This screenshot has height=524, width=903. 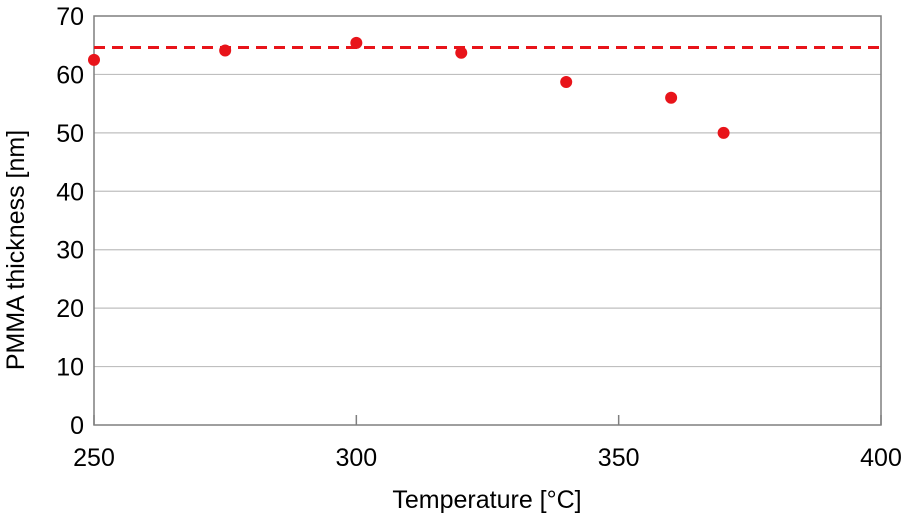 What do you see at coordinates (409, 87) in the screenshot?
I see `data-points` at bounding box center [409, 87].